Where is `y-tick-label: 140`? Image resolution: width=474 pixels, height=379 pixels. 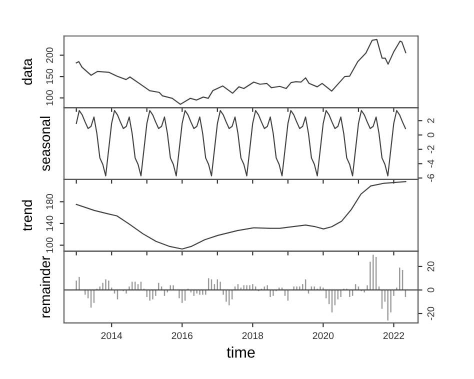 y-tick-label: 140 is located at coordinates (50, 223).